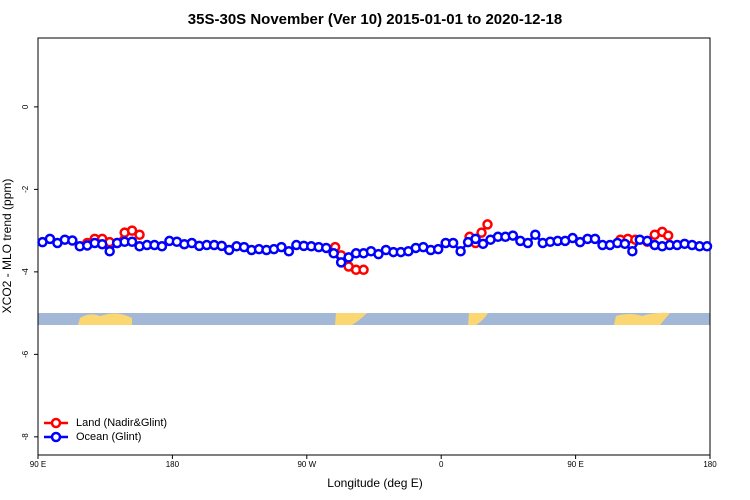  Describe the element at coordinates (25, 272) in the screenshot. I see `y-tick-label: -4` at that location.